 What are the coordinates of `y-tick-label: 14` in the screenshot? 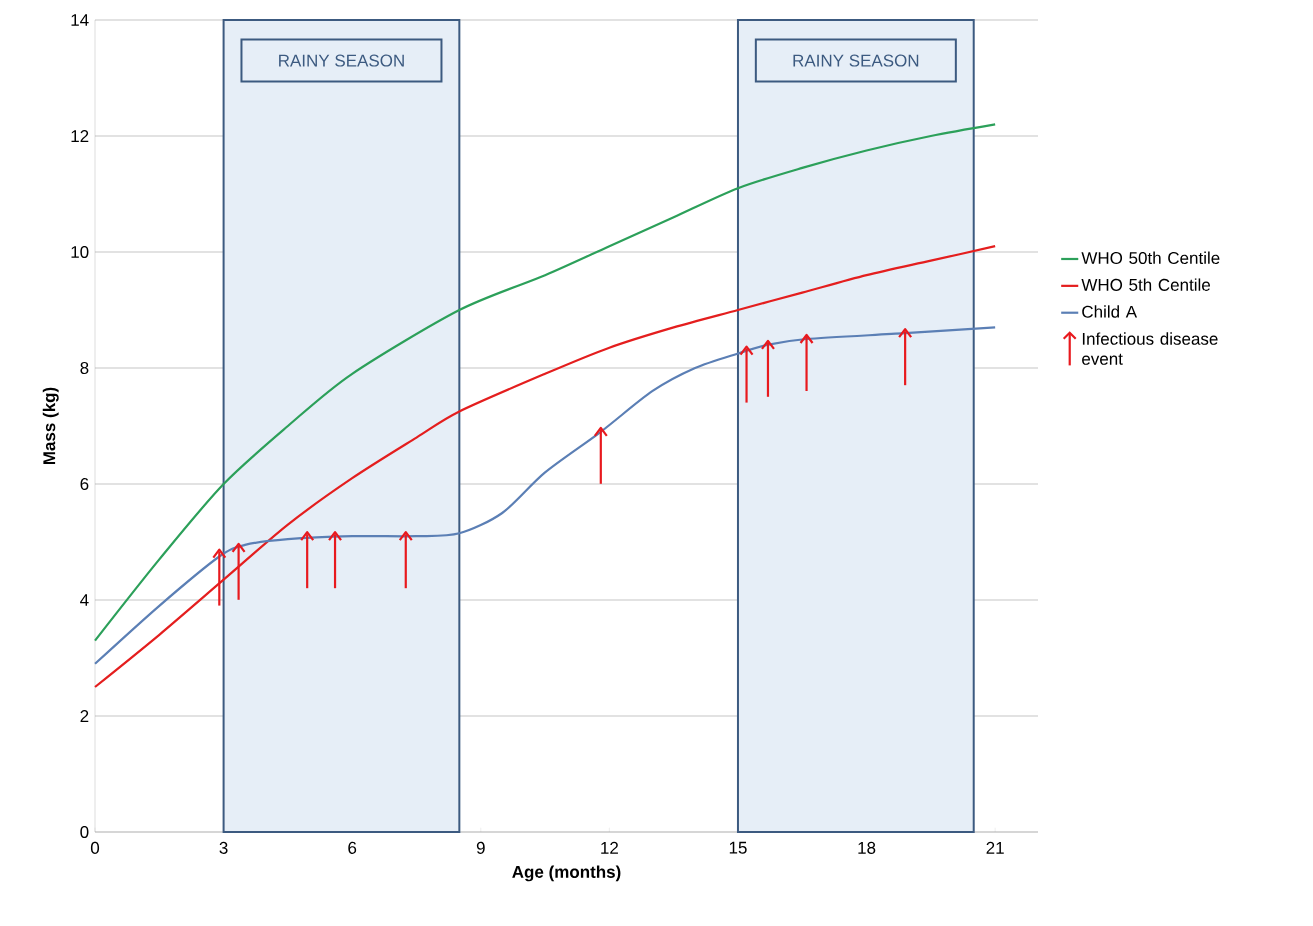 It's located at (80, 20).